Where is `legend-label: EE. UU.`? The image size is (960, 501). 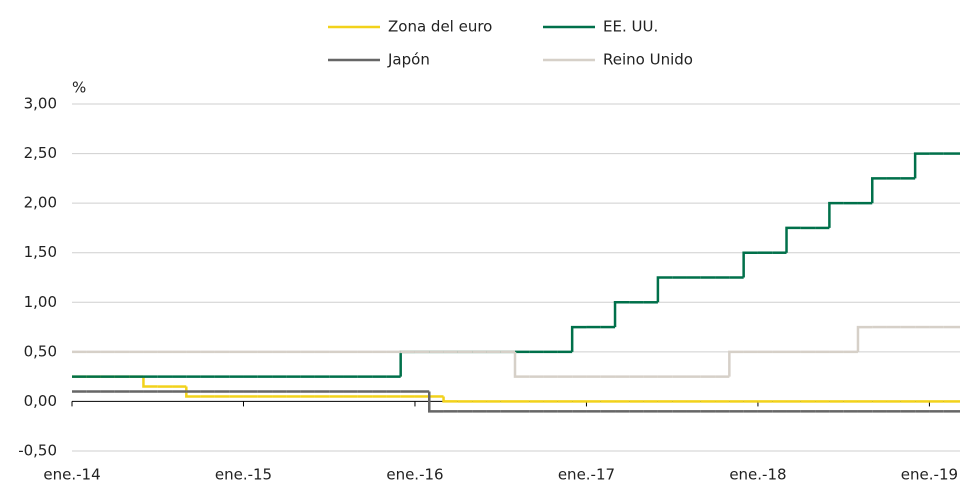 legend-label: EE. UU. is located at coordinates (630, 27).